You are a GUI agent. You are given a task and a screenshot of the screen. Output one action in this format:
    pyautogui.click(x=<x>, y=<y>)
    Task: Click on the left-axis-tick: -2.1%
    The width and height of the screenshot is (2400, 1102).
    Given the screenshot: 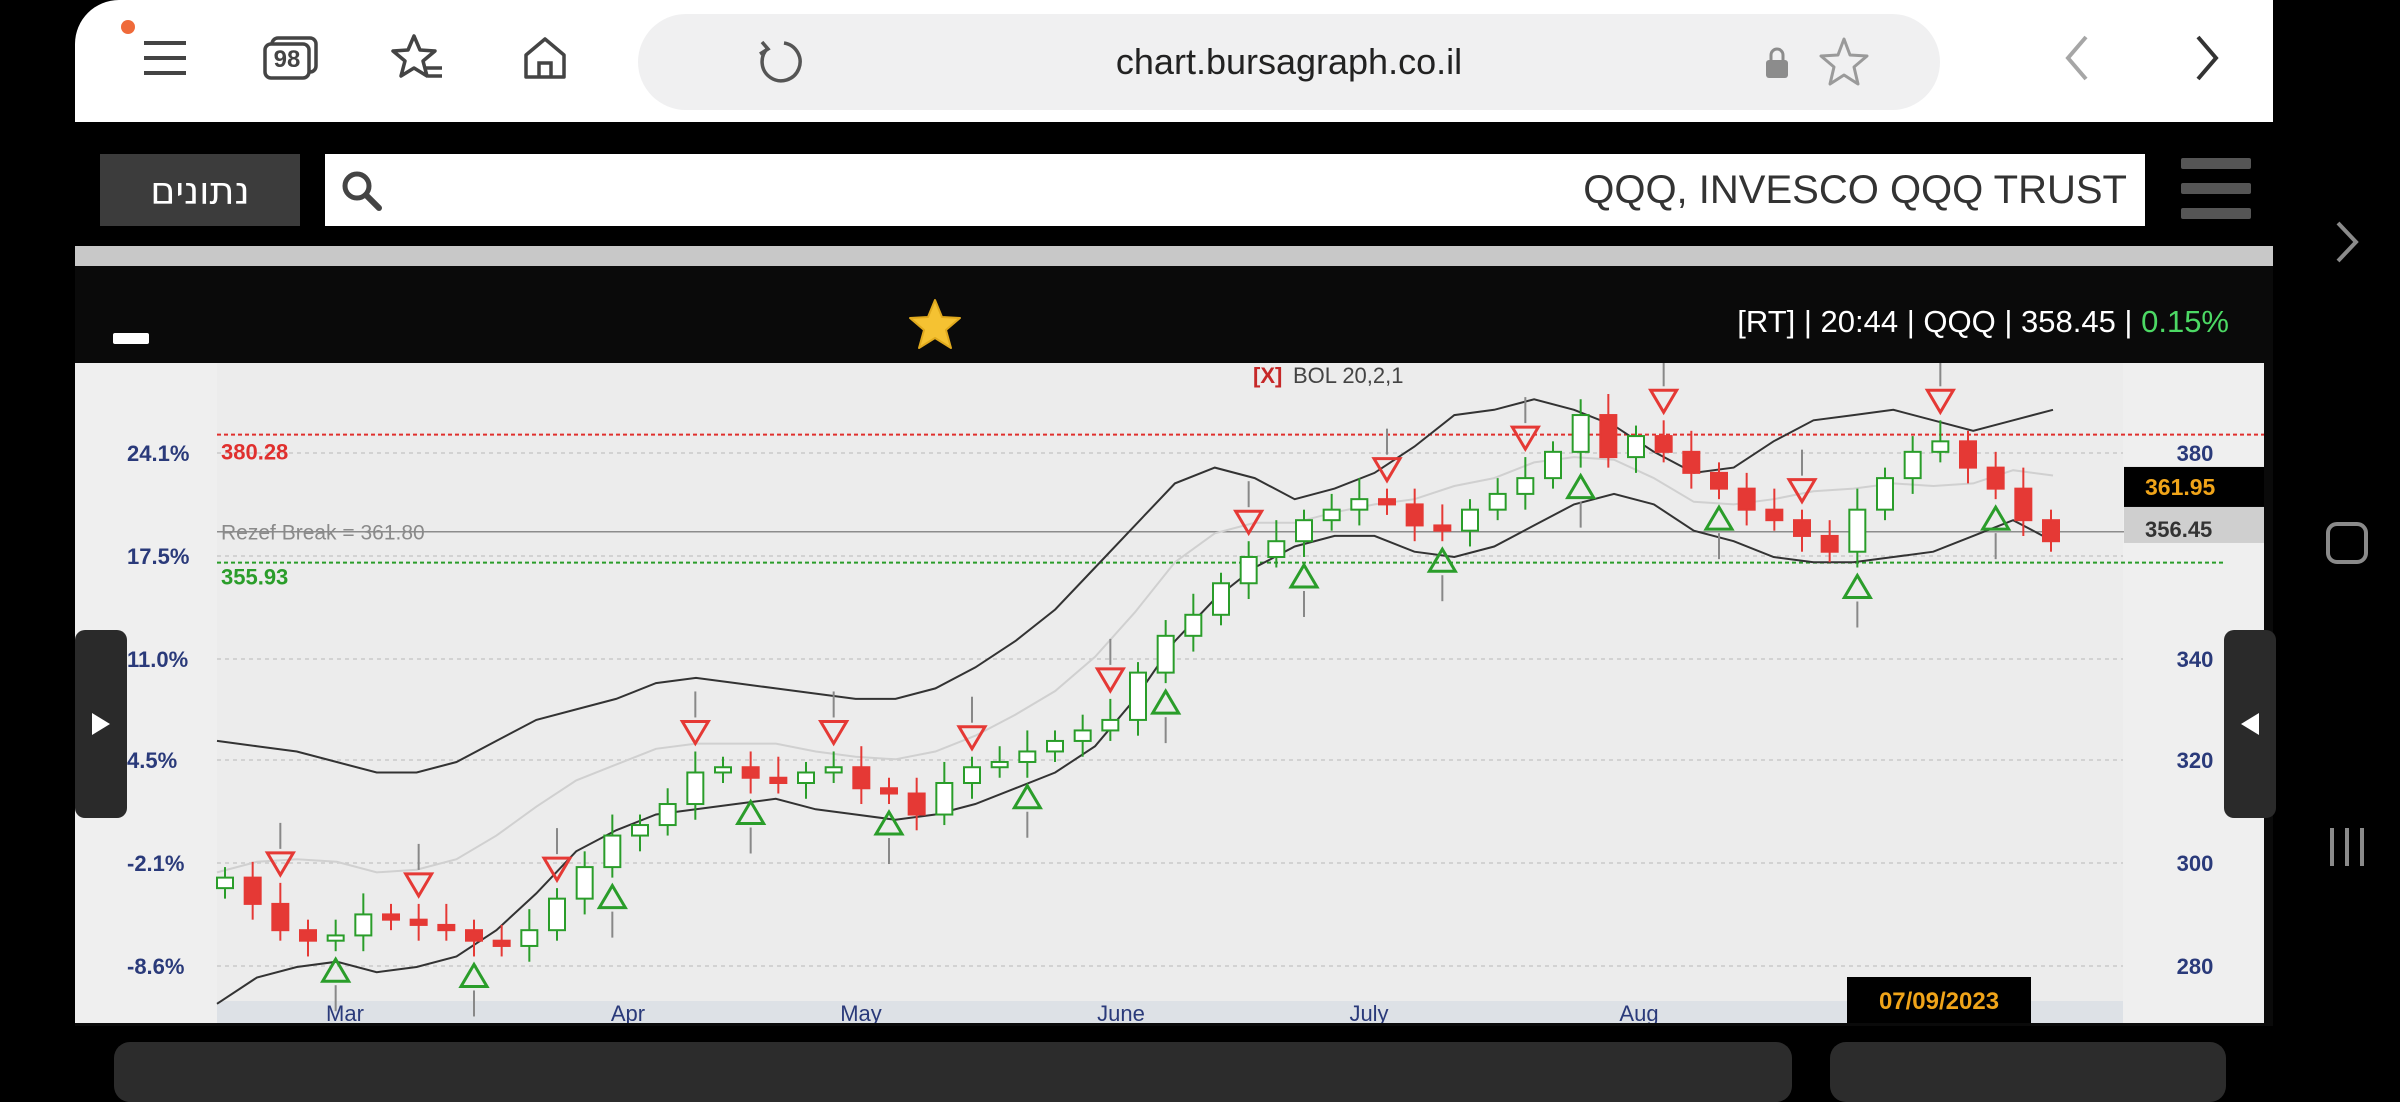 What is the action you would take?
    pyautogui.click(x=155, y=863)
    